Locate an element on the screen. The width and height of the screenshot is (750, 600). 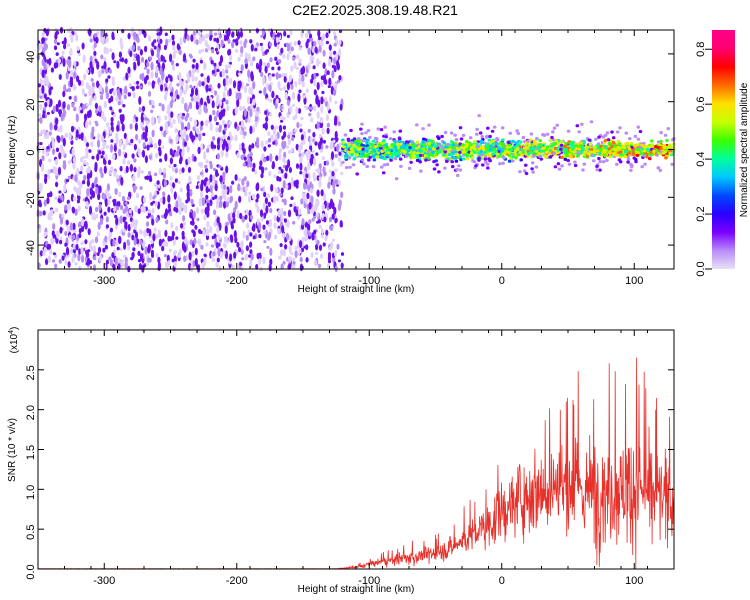
x-tick-label: 100 is located at coordinates (634, 581).